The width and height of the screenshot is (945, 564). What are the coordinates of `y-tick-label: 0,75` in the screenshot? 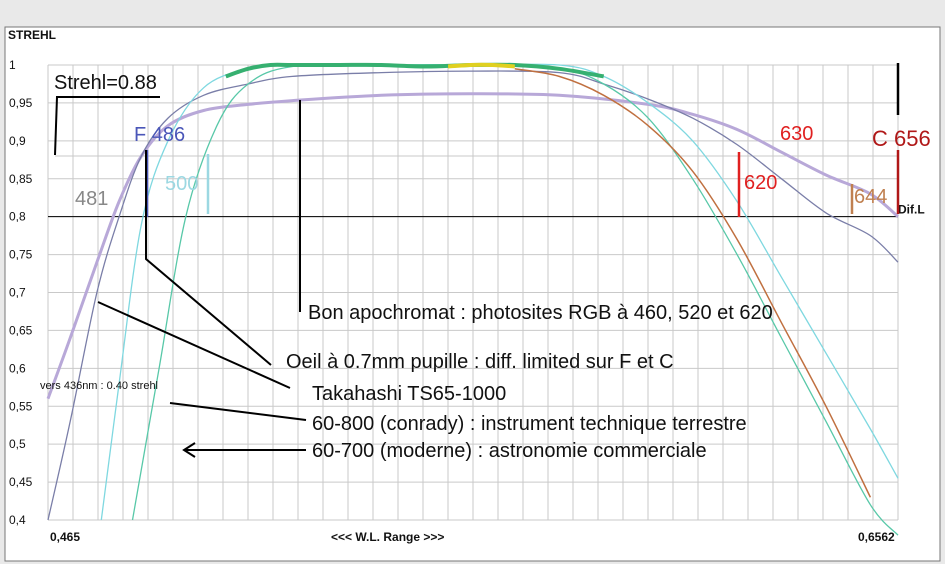 It's located at (21, 255).